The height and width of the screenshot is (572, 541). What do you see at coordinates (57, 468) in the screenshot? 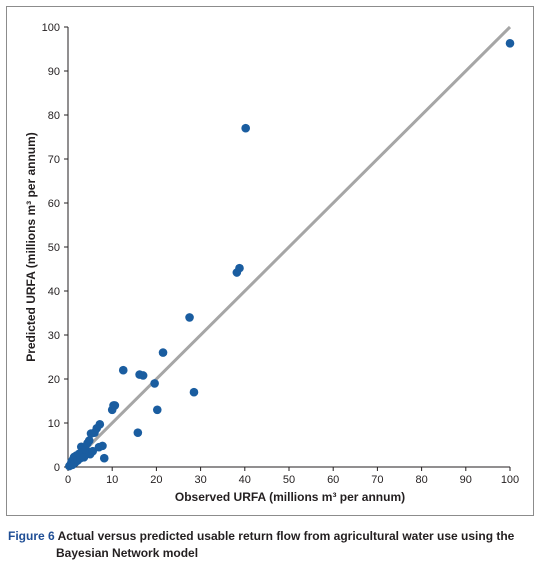
I see `y-tick-label: 0` at bounding box center [57, 468].